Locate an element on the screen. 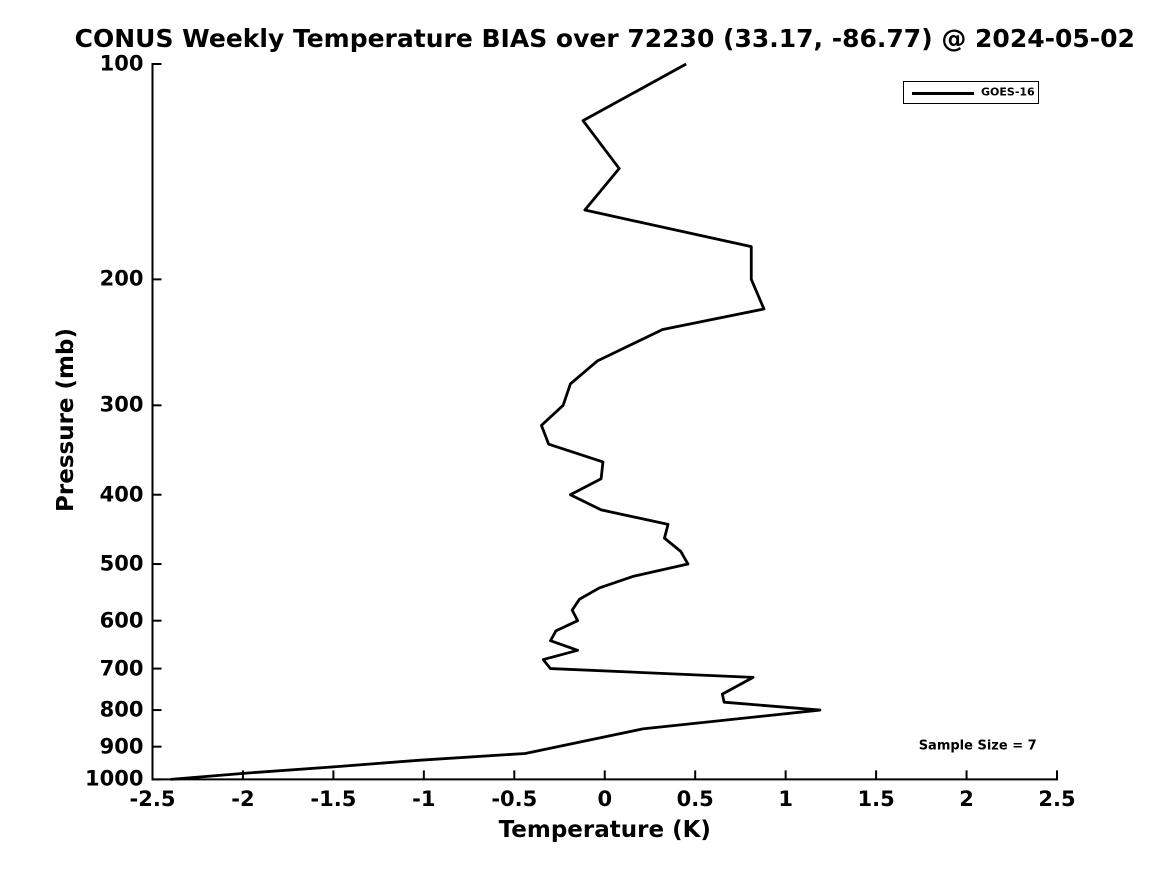 This screenshot has width=1167, height=875. y-axis-label: Pressure (mb) is located at coordinates (66, 420).